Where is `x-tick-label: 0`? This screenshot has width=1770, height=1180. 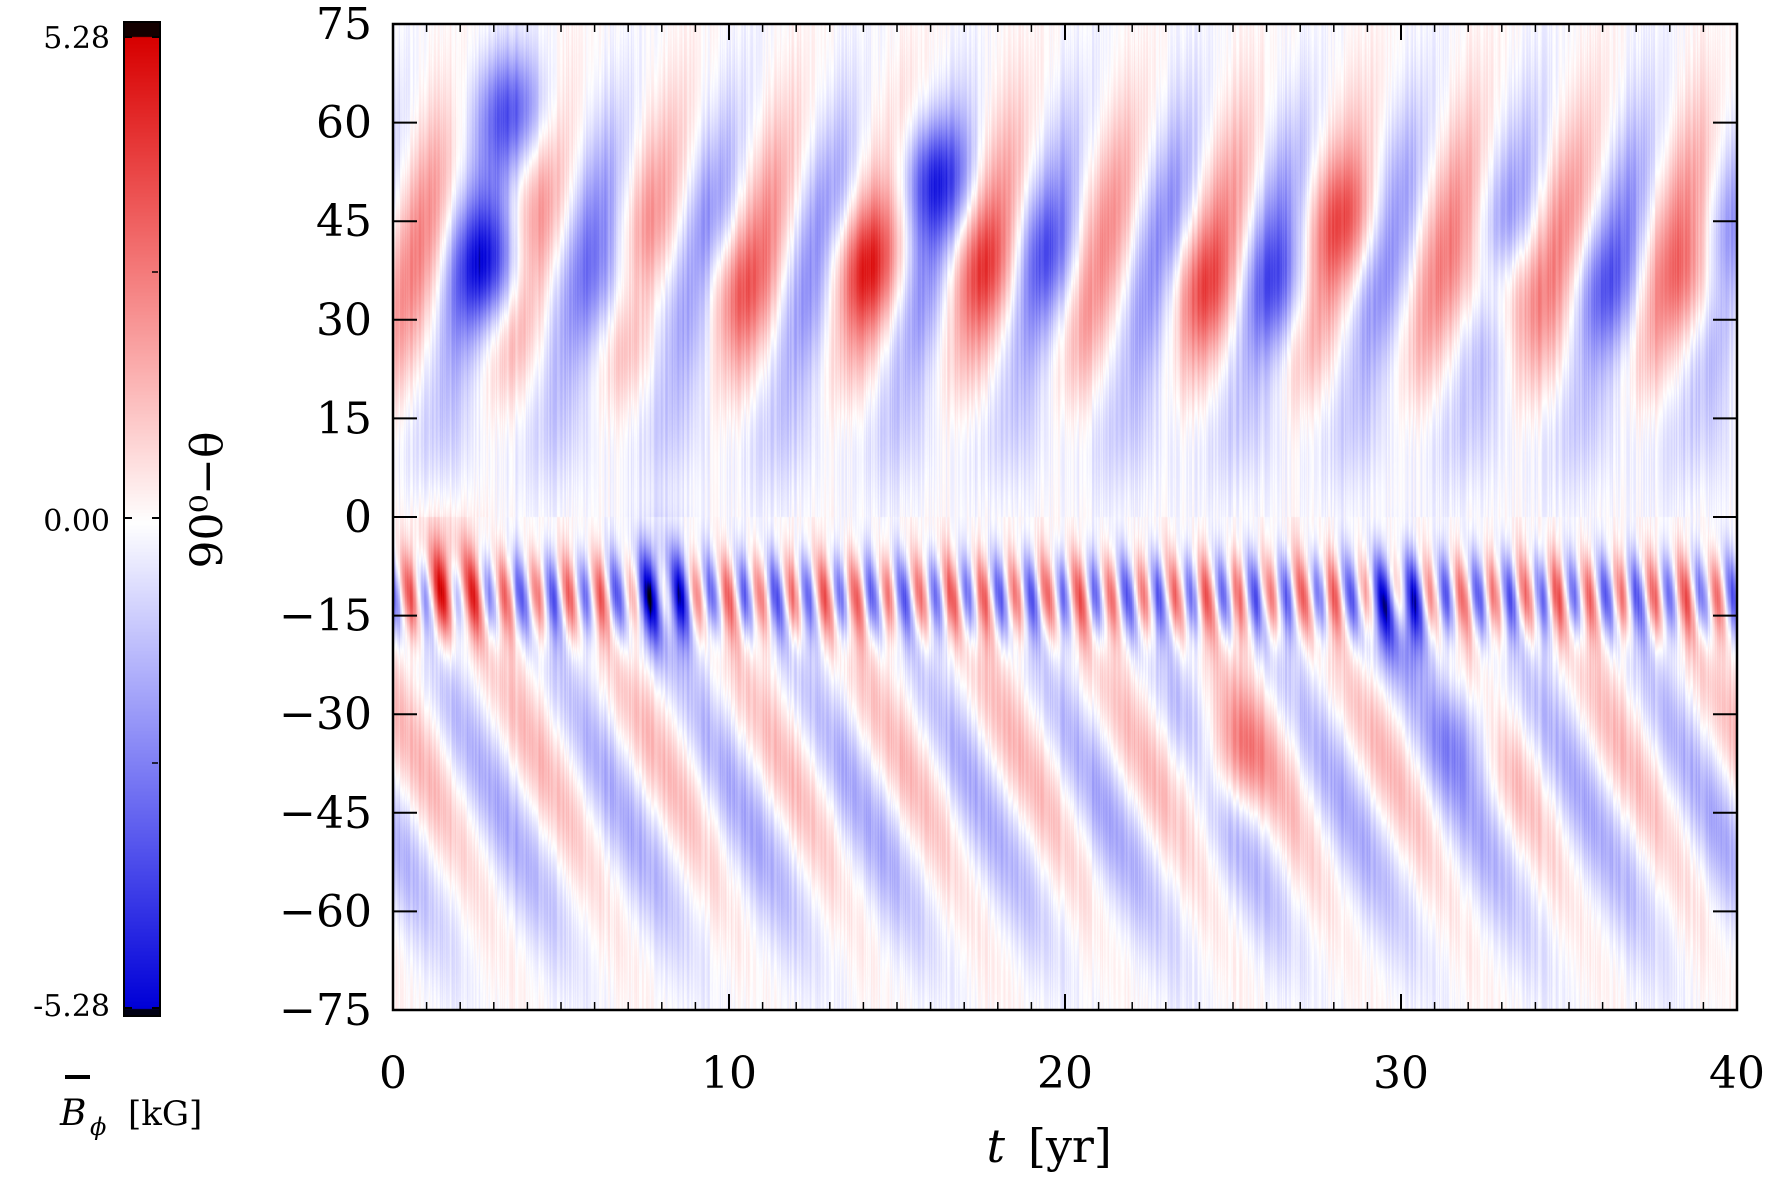 x-tick-label: 0 is located at coordinates (393, 1073).